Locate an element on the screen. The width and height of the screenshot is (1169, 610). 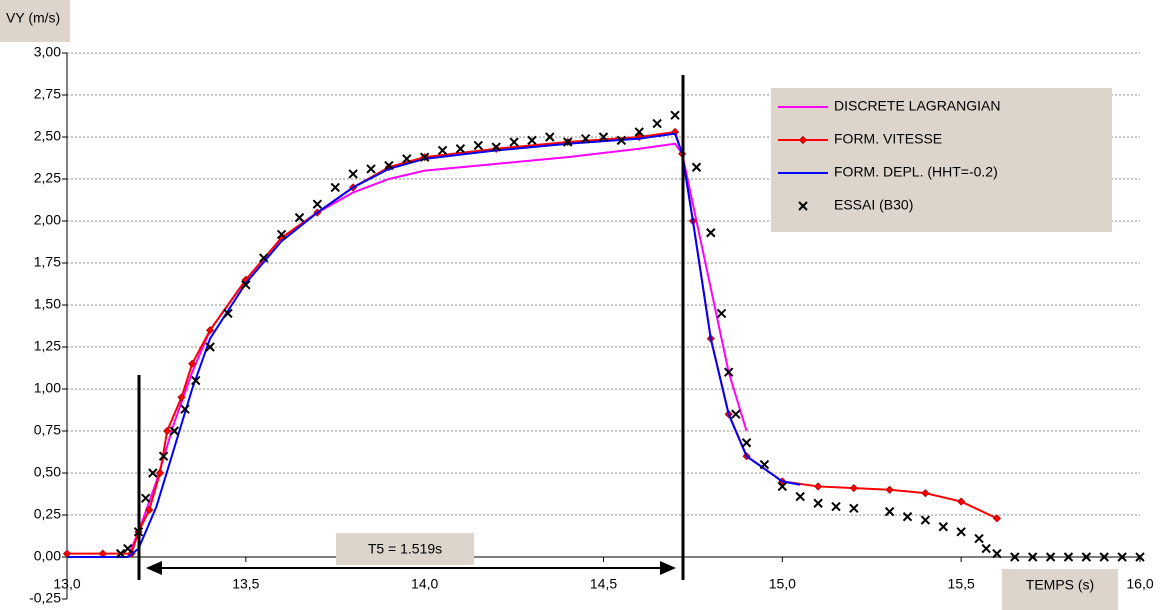
annotation: T5 = 1.519s is located at coordinates (405, 549).